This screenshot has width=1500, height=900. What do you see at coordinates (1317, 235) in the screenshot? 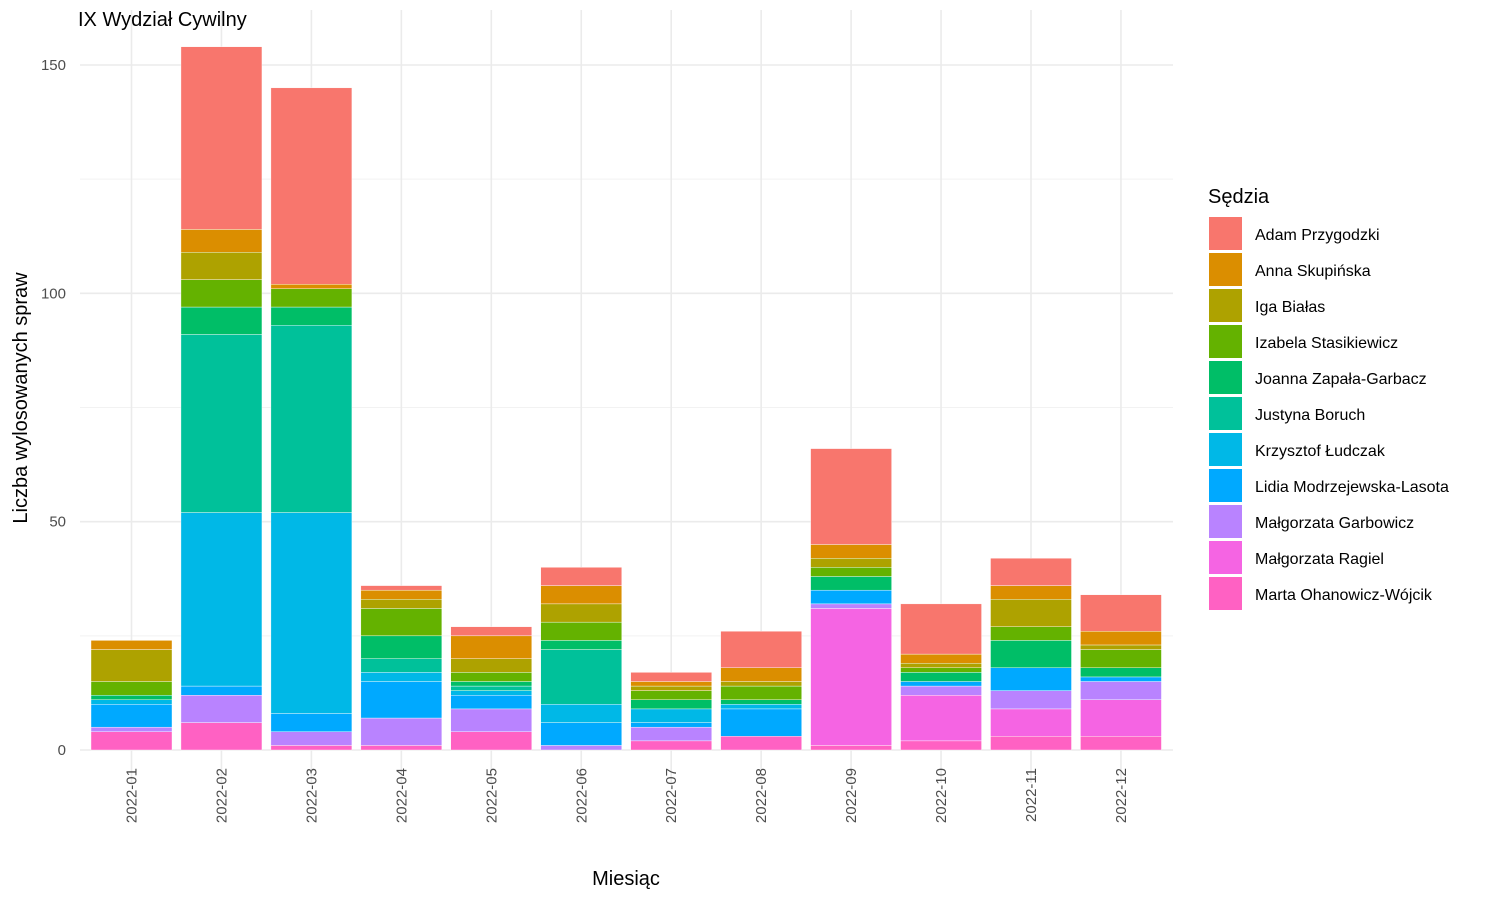
I see `legend-label: Adam Przygodzki` at bounding box center [1317, 235].